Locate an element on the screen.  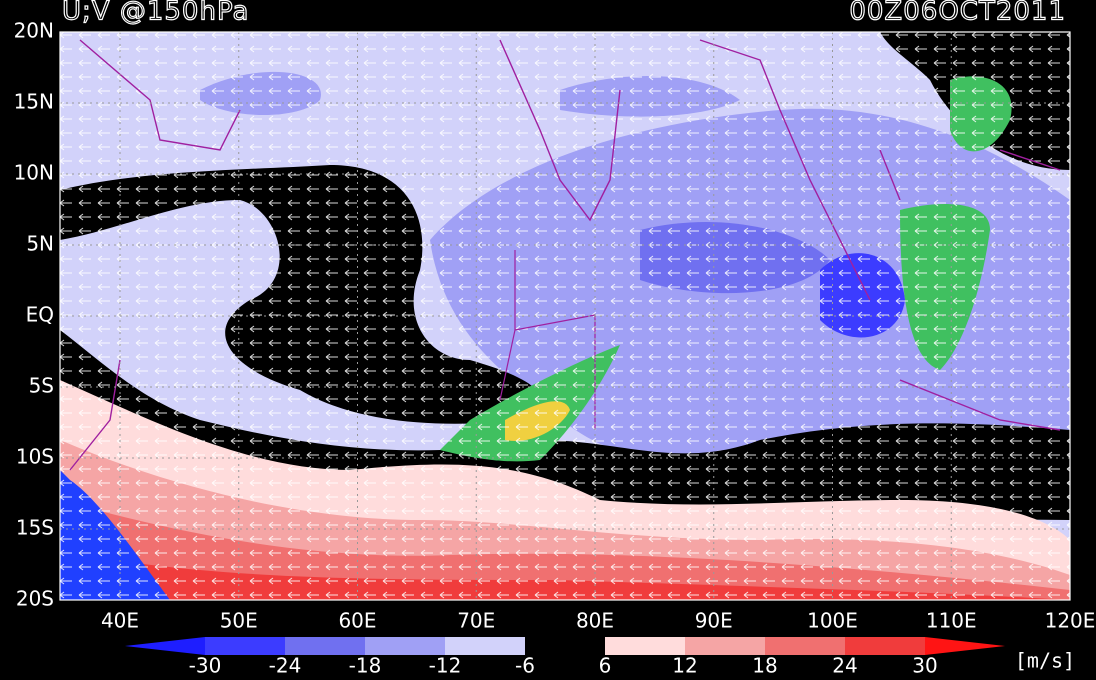
colorbar-label: 18 is located at coordinates (764, 666).